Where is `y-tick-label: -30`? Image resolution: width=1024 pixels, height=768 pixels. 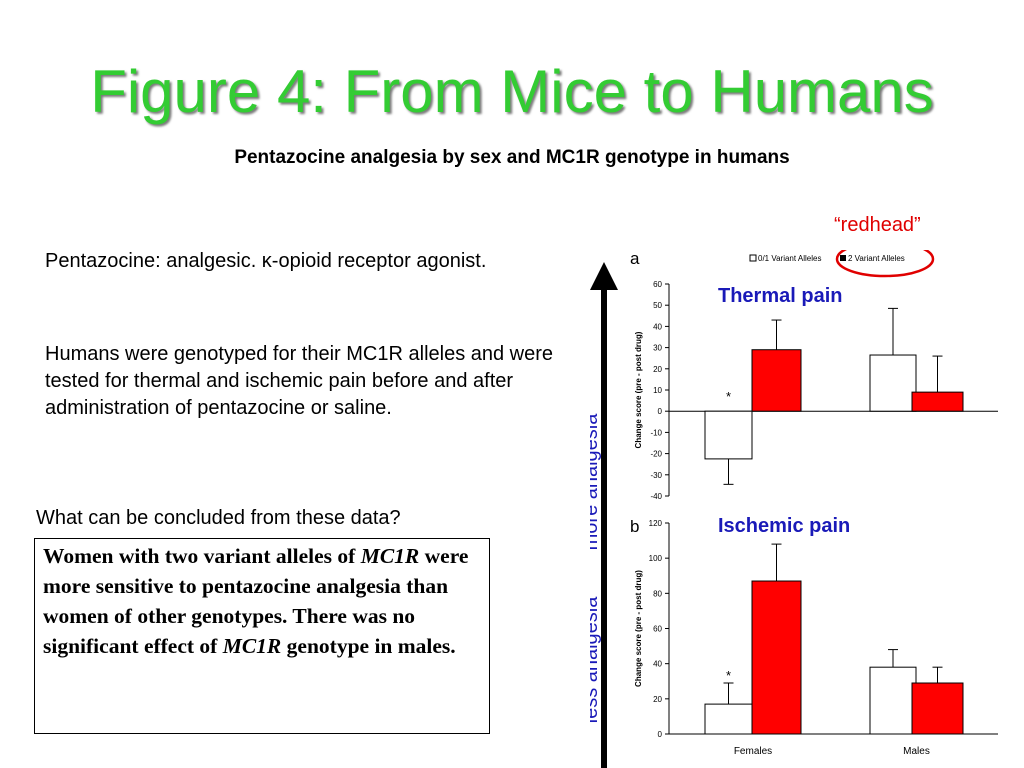
y-tick-label: -30 is located at coordinates (656, 475).